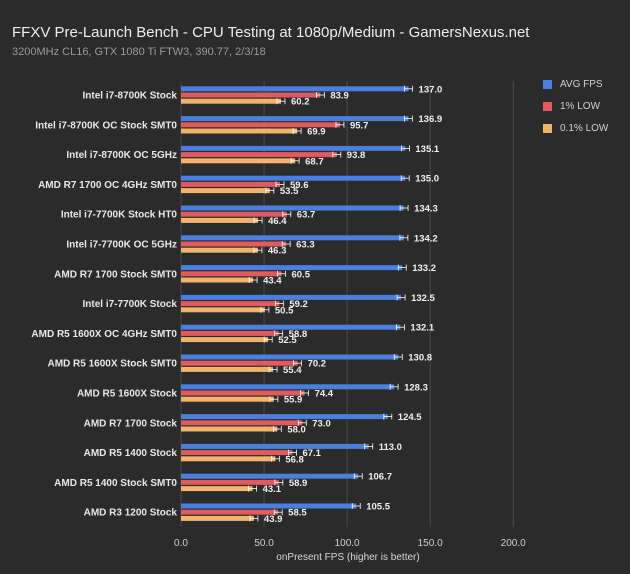 This screenshot has height=574, width=630. What do you see at coordinates (264, 543) in the screenshot?
I see `x-tick-label: 50.0` at bounding box center [264, 543].